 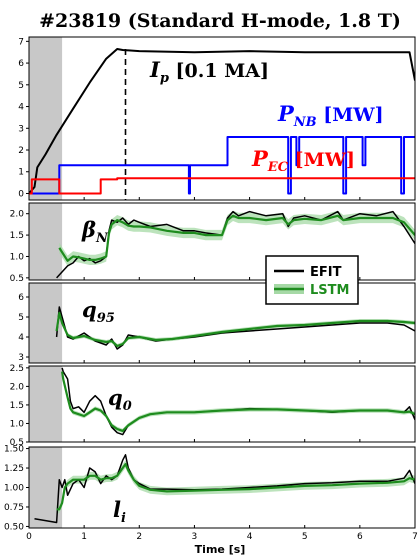 I want to click on legend-box, so click(x=312, y=280).